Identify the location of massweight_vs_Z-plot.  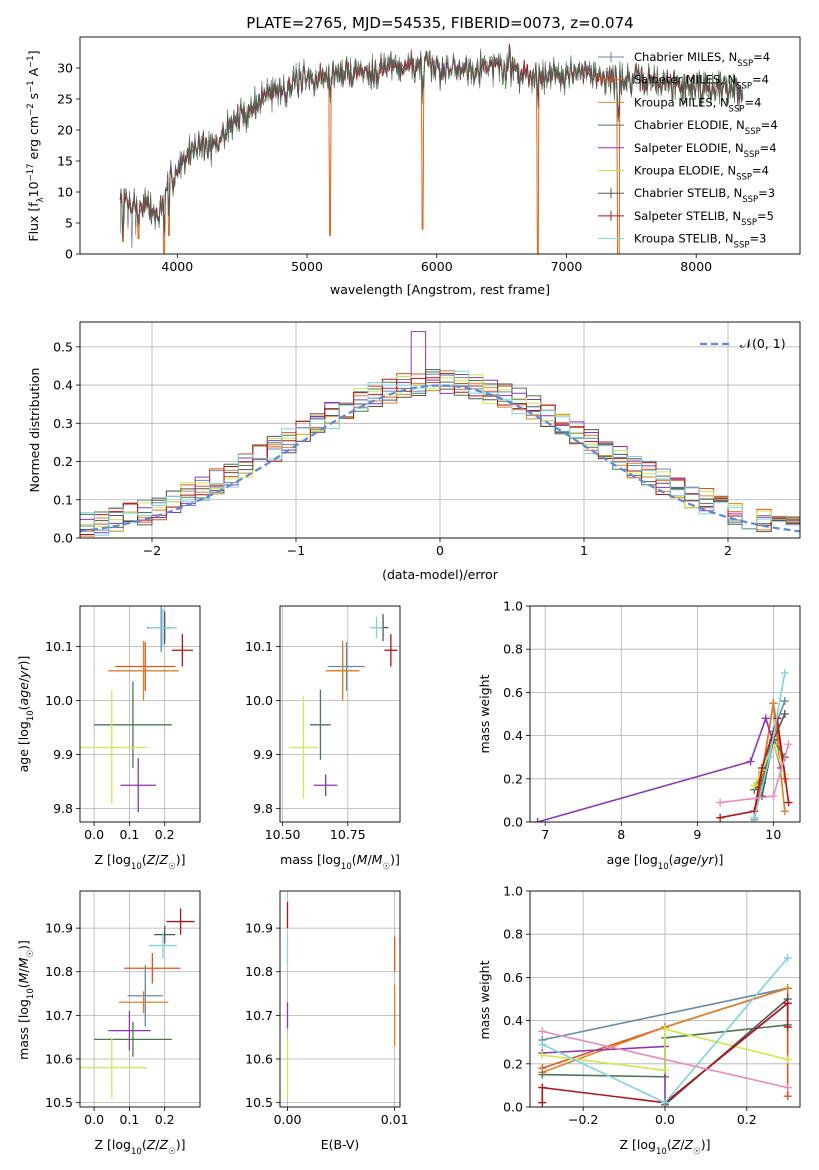
(665, 1030).